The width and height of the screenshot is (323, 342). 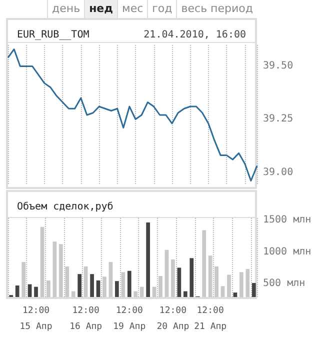 I want to click on y-tick-label: 39.25, so click(x=278, y=119).